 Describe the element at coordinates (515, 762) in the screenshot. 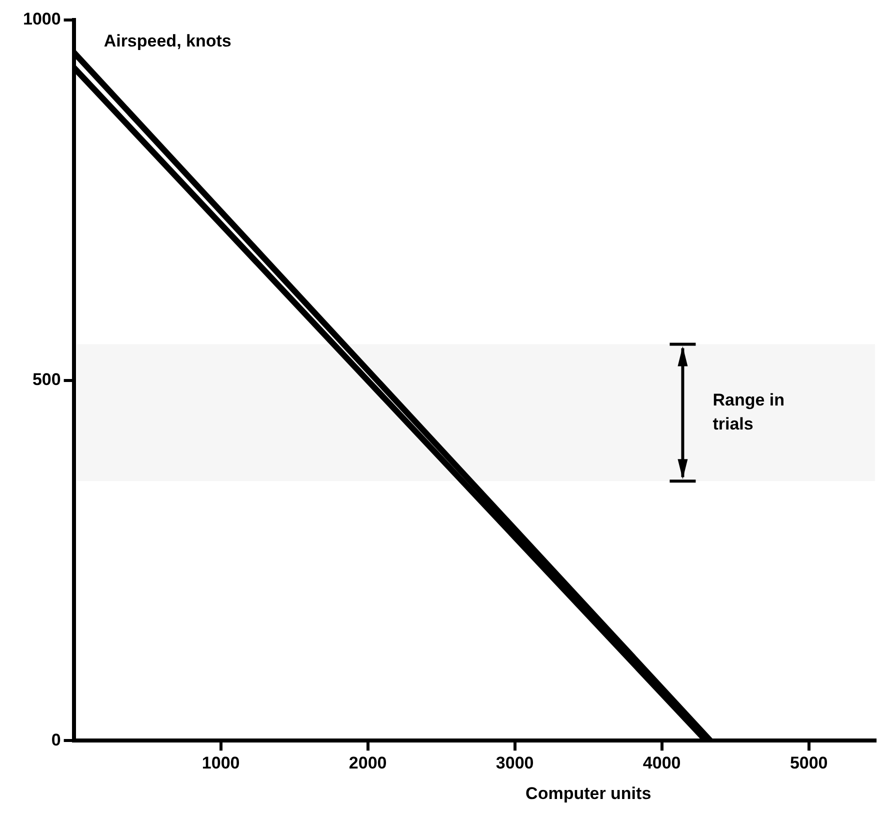

I see `x-tick-label: 3000` at that location.